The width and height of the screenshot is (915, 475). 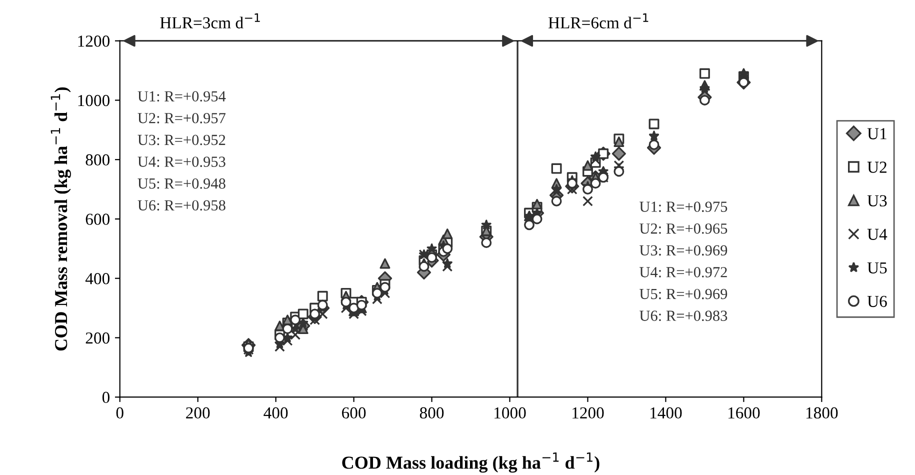 I want to click on y-tick-label: 0, so click(x=106, y=398).